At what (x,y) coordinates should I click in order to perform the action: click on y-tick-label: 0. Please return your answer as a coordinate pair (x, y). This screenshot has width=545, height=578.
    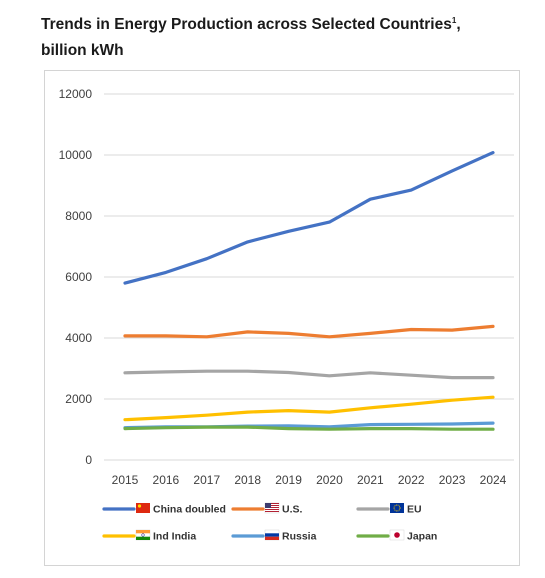
    Looking at the image, I should click on (88, 460).